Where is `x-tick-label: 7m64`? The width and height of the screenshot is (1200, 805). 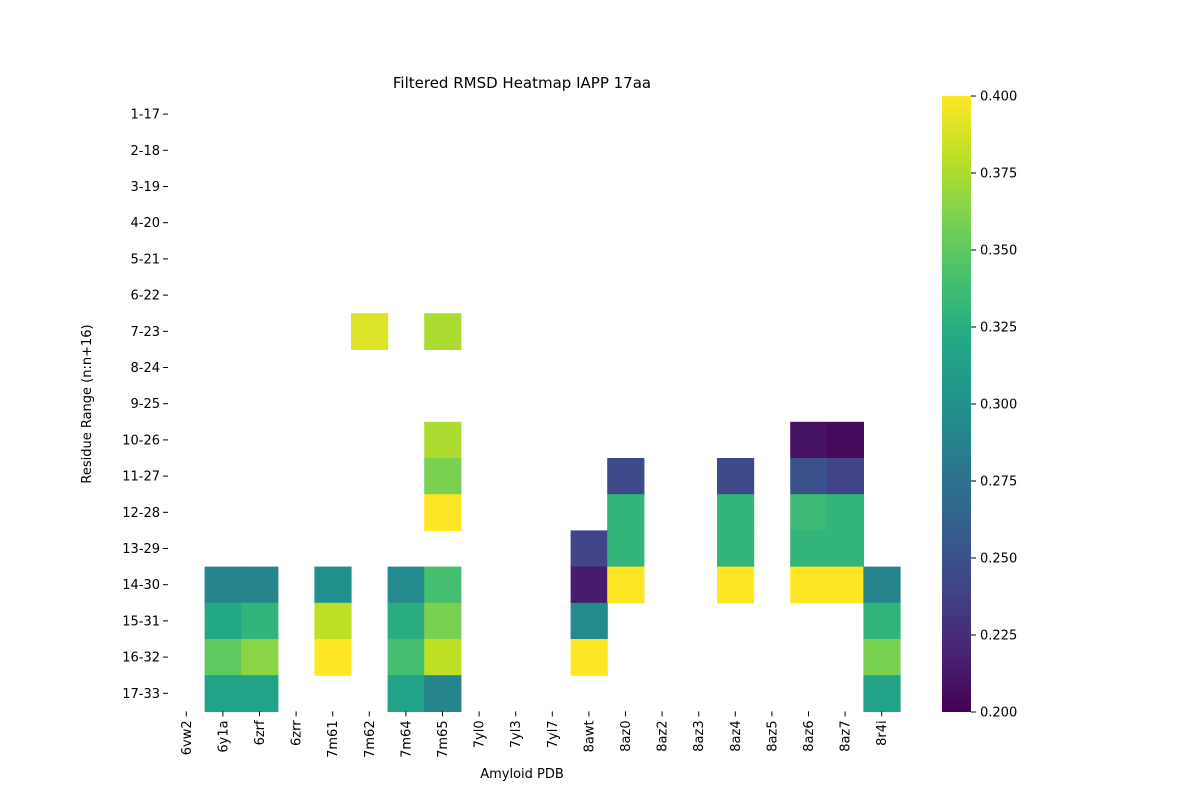 x-tick-label: 7m64 is located at coordinates (406, 738).